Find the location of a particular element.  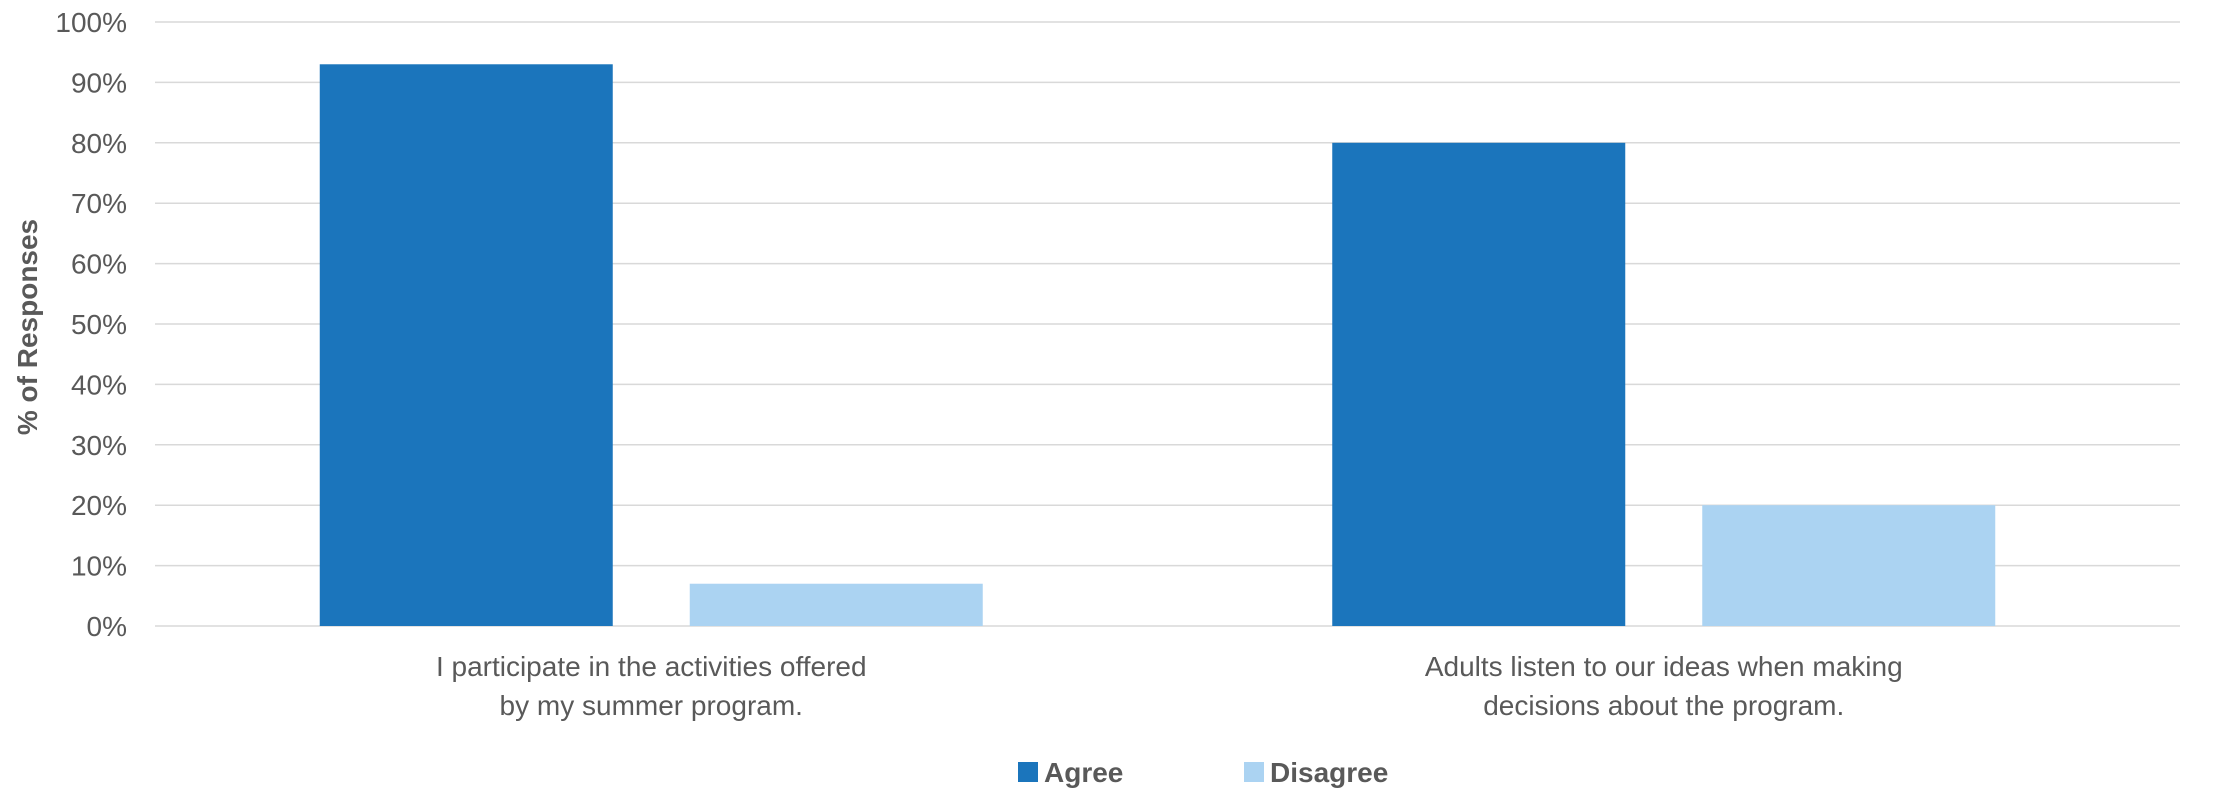

y-axis-label: % of Responses is located at coordinates (27, 327).